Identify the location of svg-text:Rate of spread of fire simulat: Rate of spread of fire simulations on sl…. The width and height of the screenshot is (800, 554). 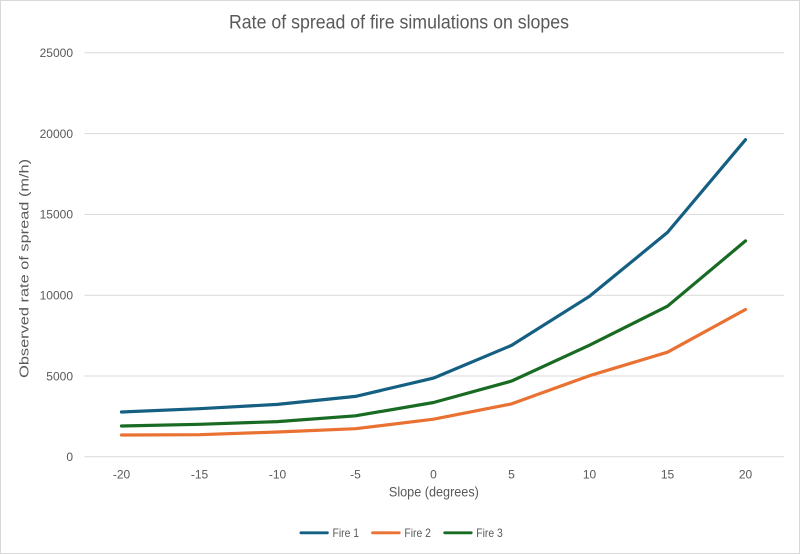
(399, 23).